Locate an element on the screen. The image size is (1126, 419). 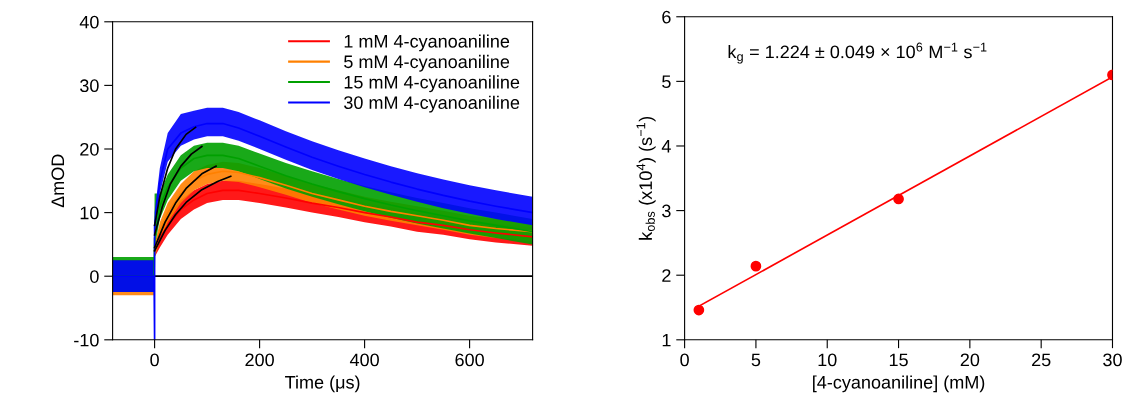
x-tick-label: 5 is located at coordinates (756, 360).